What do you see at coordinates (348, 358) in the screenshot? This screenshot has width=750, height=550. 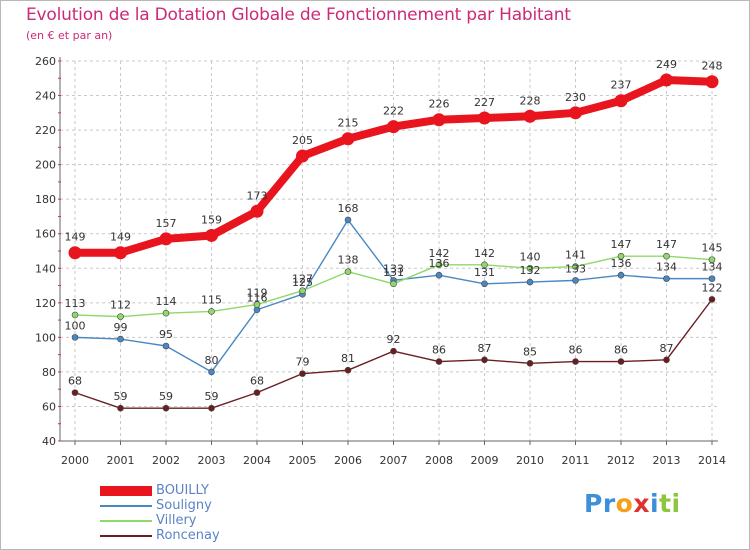 I see `data-label-roncenay: 81` at bounding box center [348, 358].